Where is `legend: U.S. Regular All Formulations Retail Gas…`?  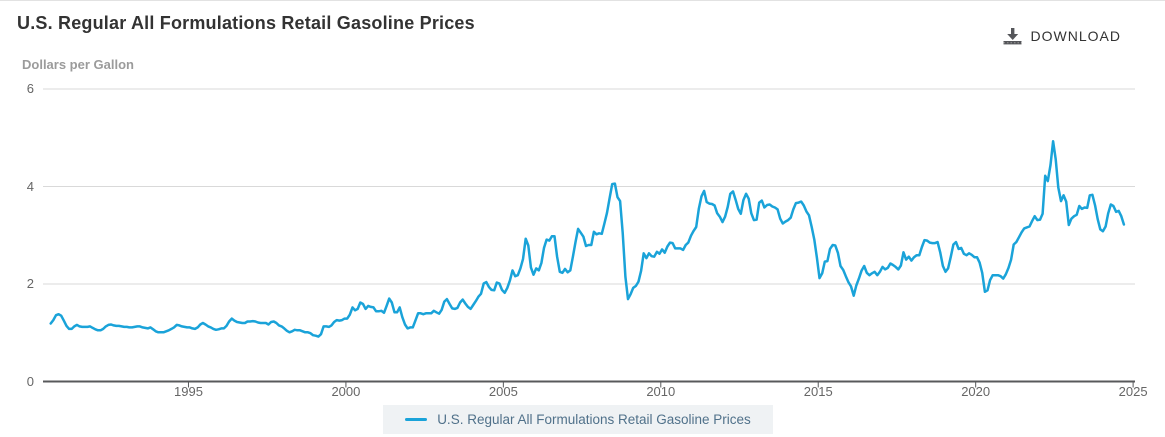 legend: U.S. Regular All Formulations Retail Gas… is located at coordinates (578, 419).